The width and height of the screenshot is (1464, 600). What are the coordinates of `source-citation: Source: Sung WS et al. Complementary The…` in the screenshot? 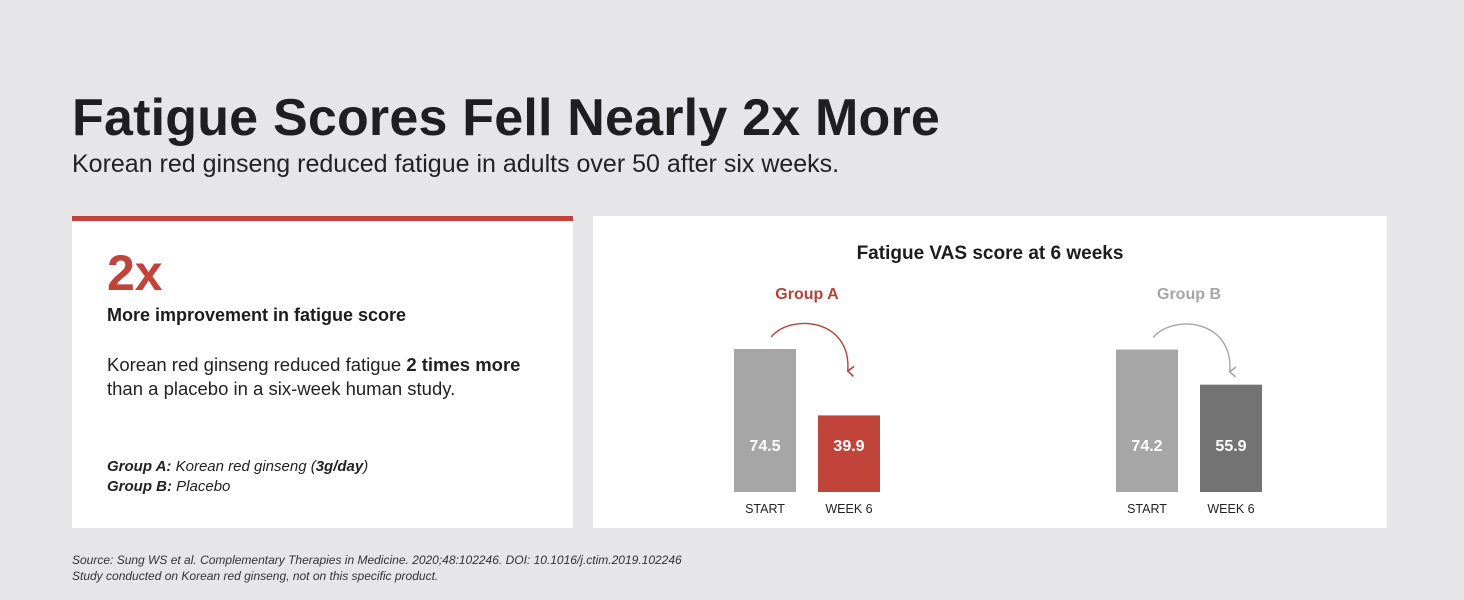 It's located at (377, 568).